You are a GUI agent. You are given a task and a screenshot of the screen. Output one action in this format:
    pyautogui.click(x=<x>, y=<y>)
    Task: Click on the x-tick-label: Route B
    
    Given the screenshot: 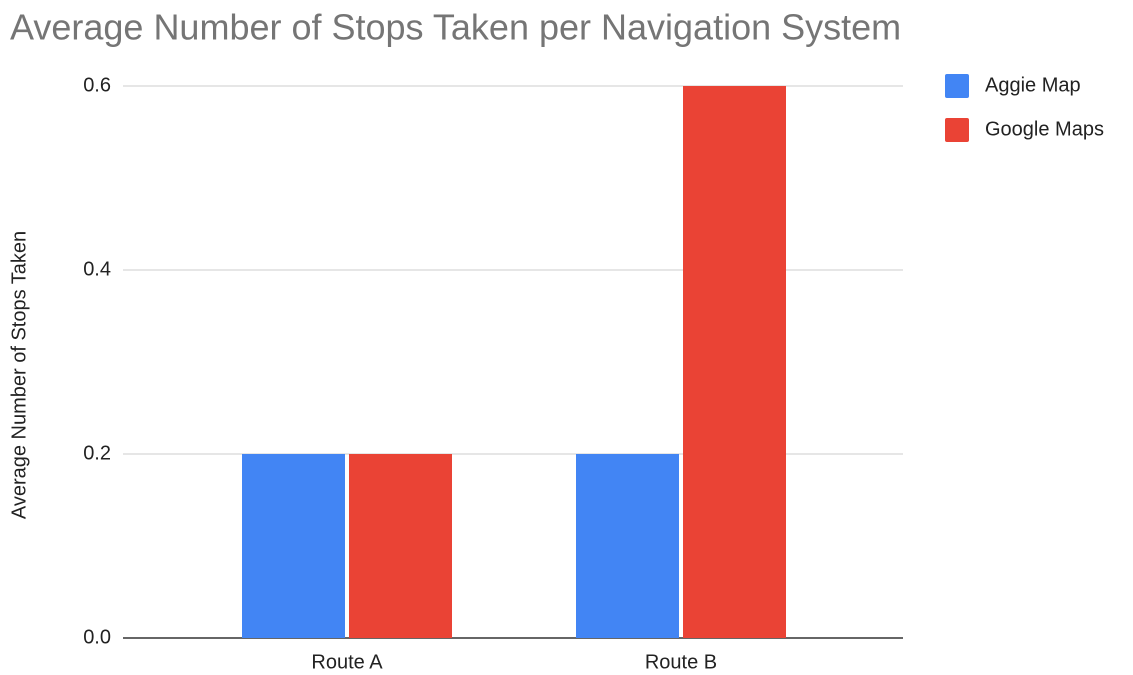 What is the action you would take?
    pyautogui.click(x=681, y=662)
    